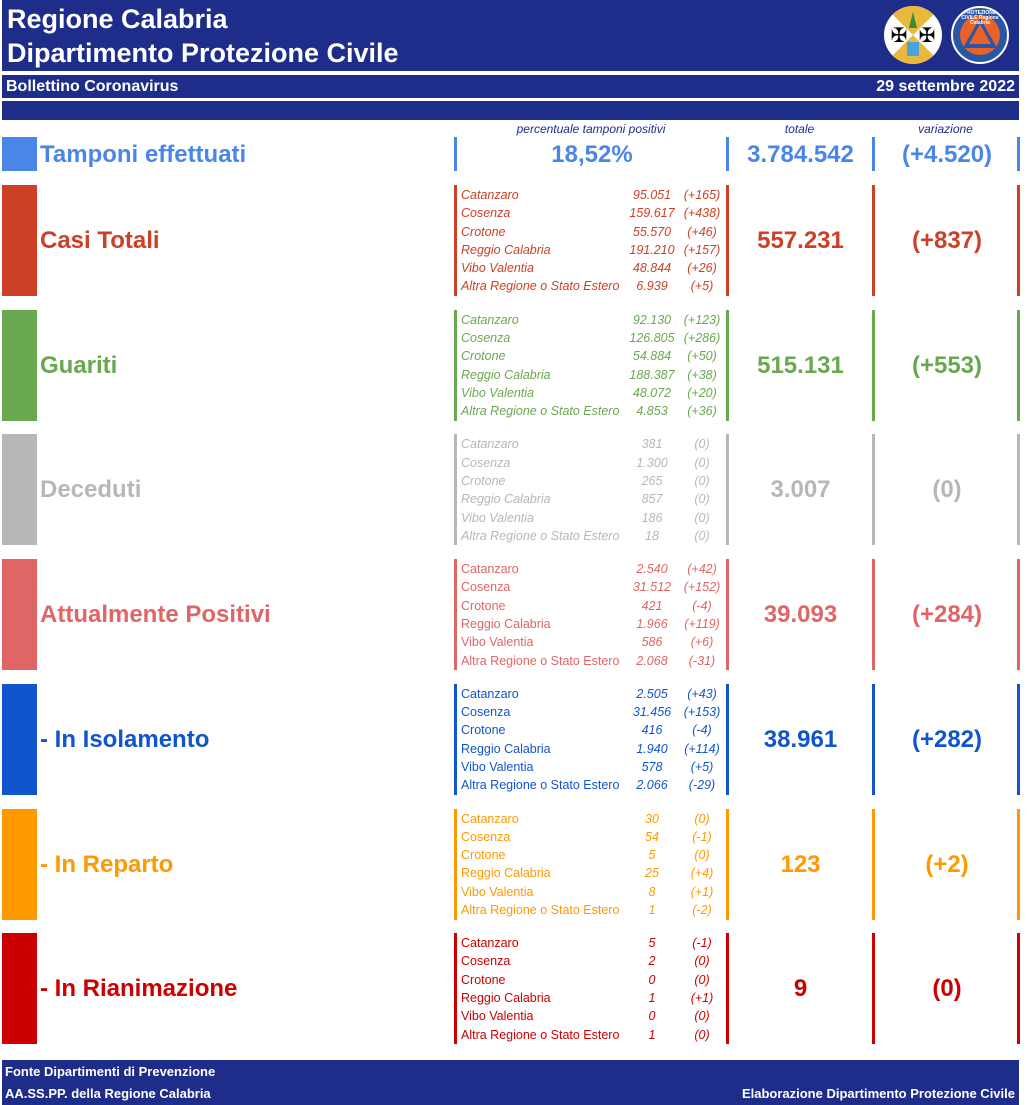  I want to click on province-value: 2.066, so click(652, 785).